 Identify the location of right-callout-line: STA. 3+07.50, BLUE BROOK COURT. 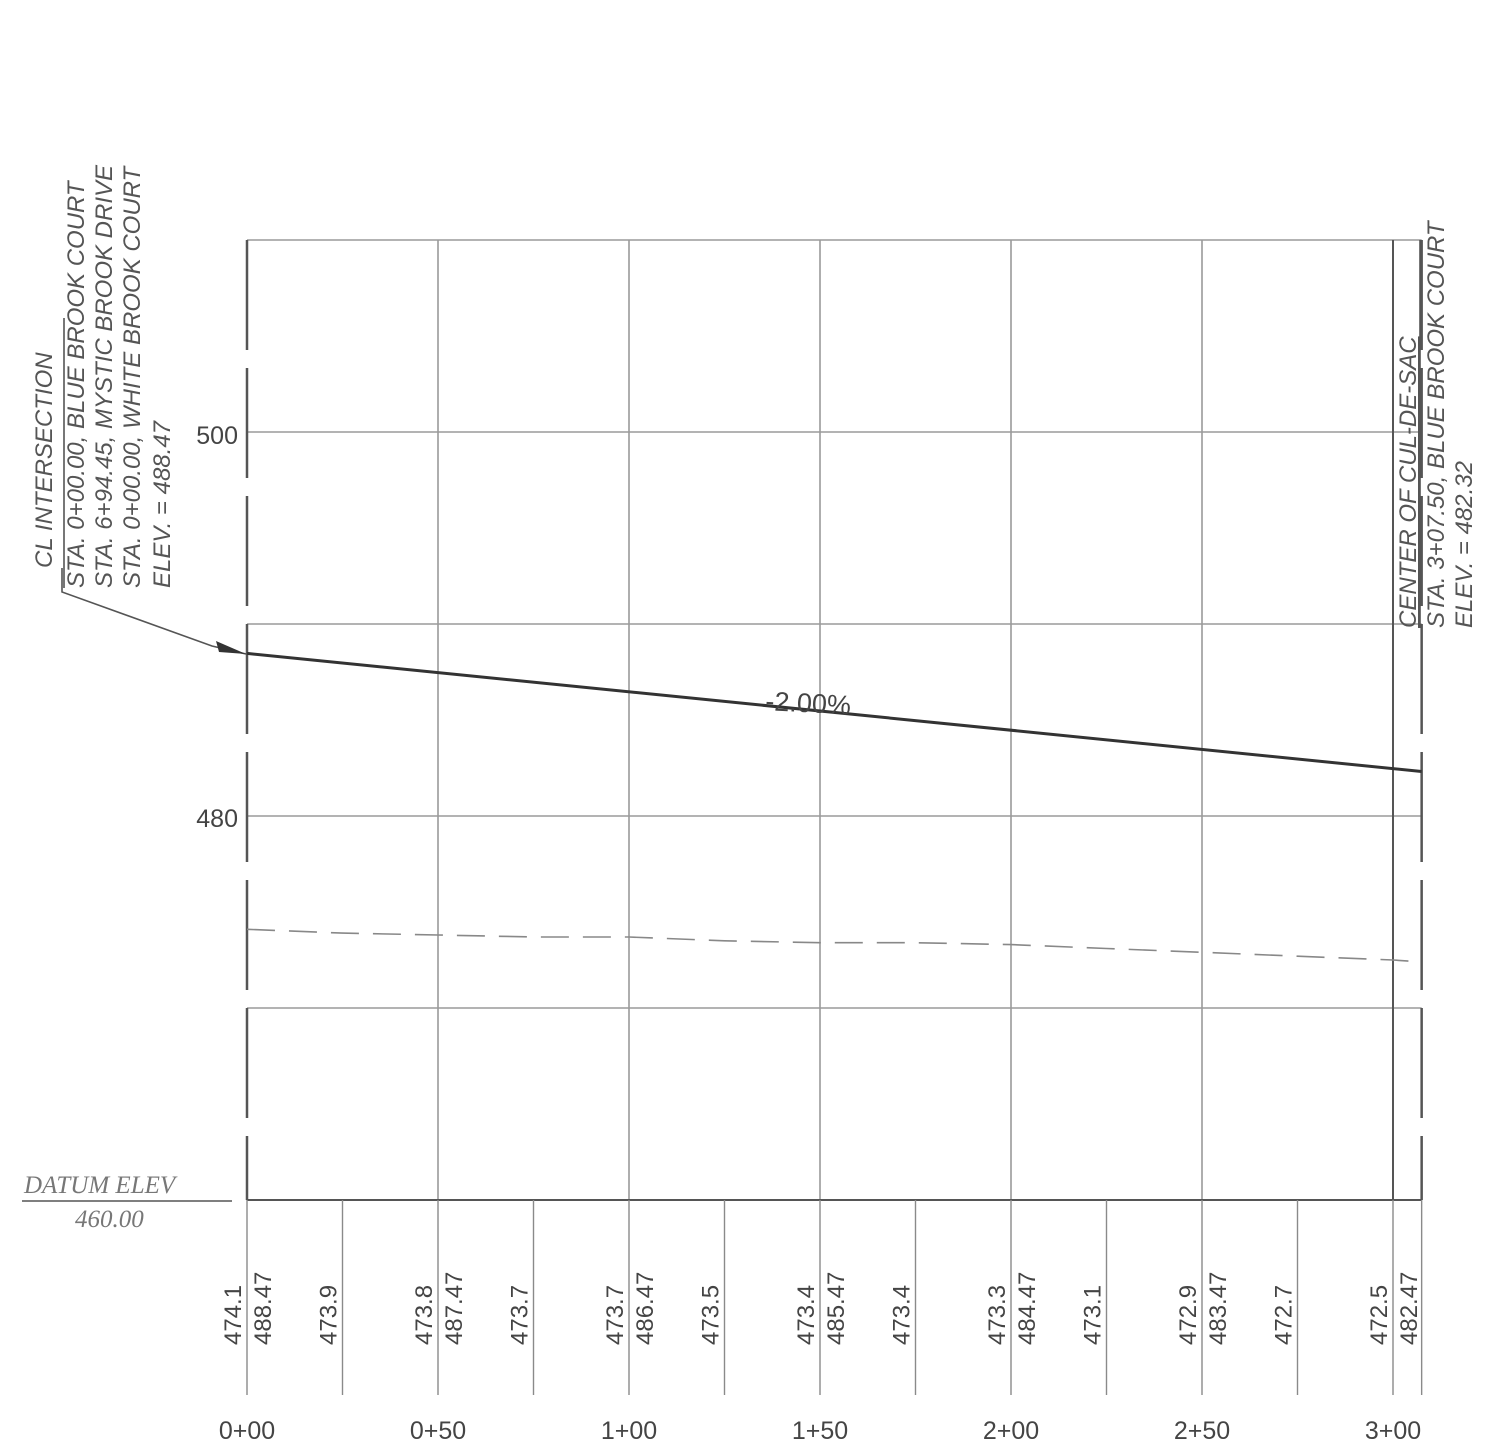
(1436, 423).